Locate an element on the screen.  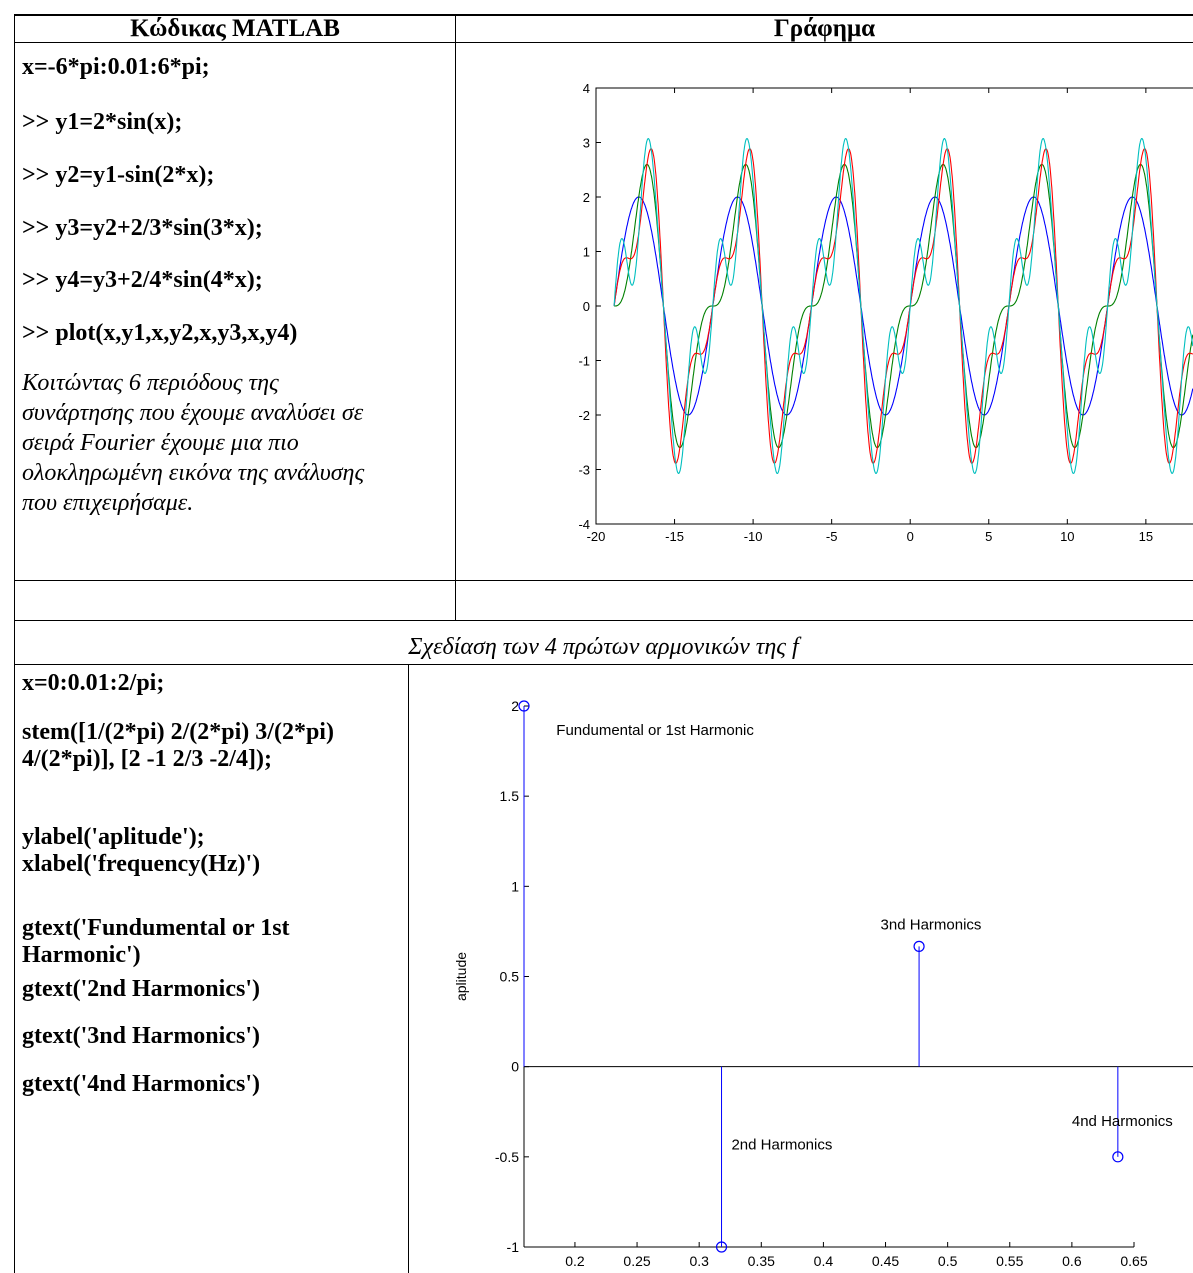
y-tick-label: -3 is located at coordinates (584, 470).